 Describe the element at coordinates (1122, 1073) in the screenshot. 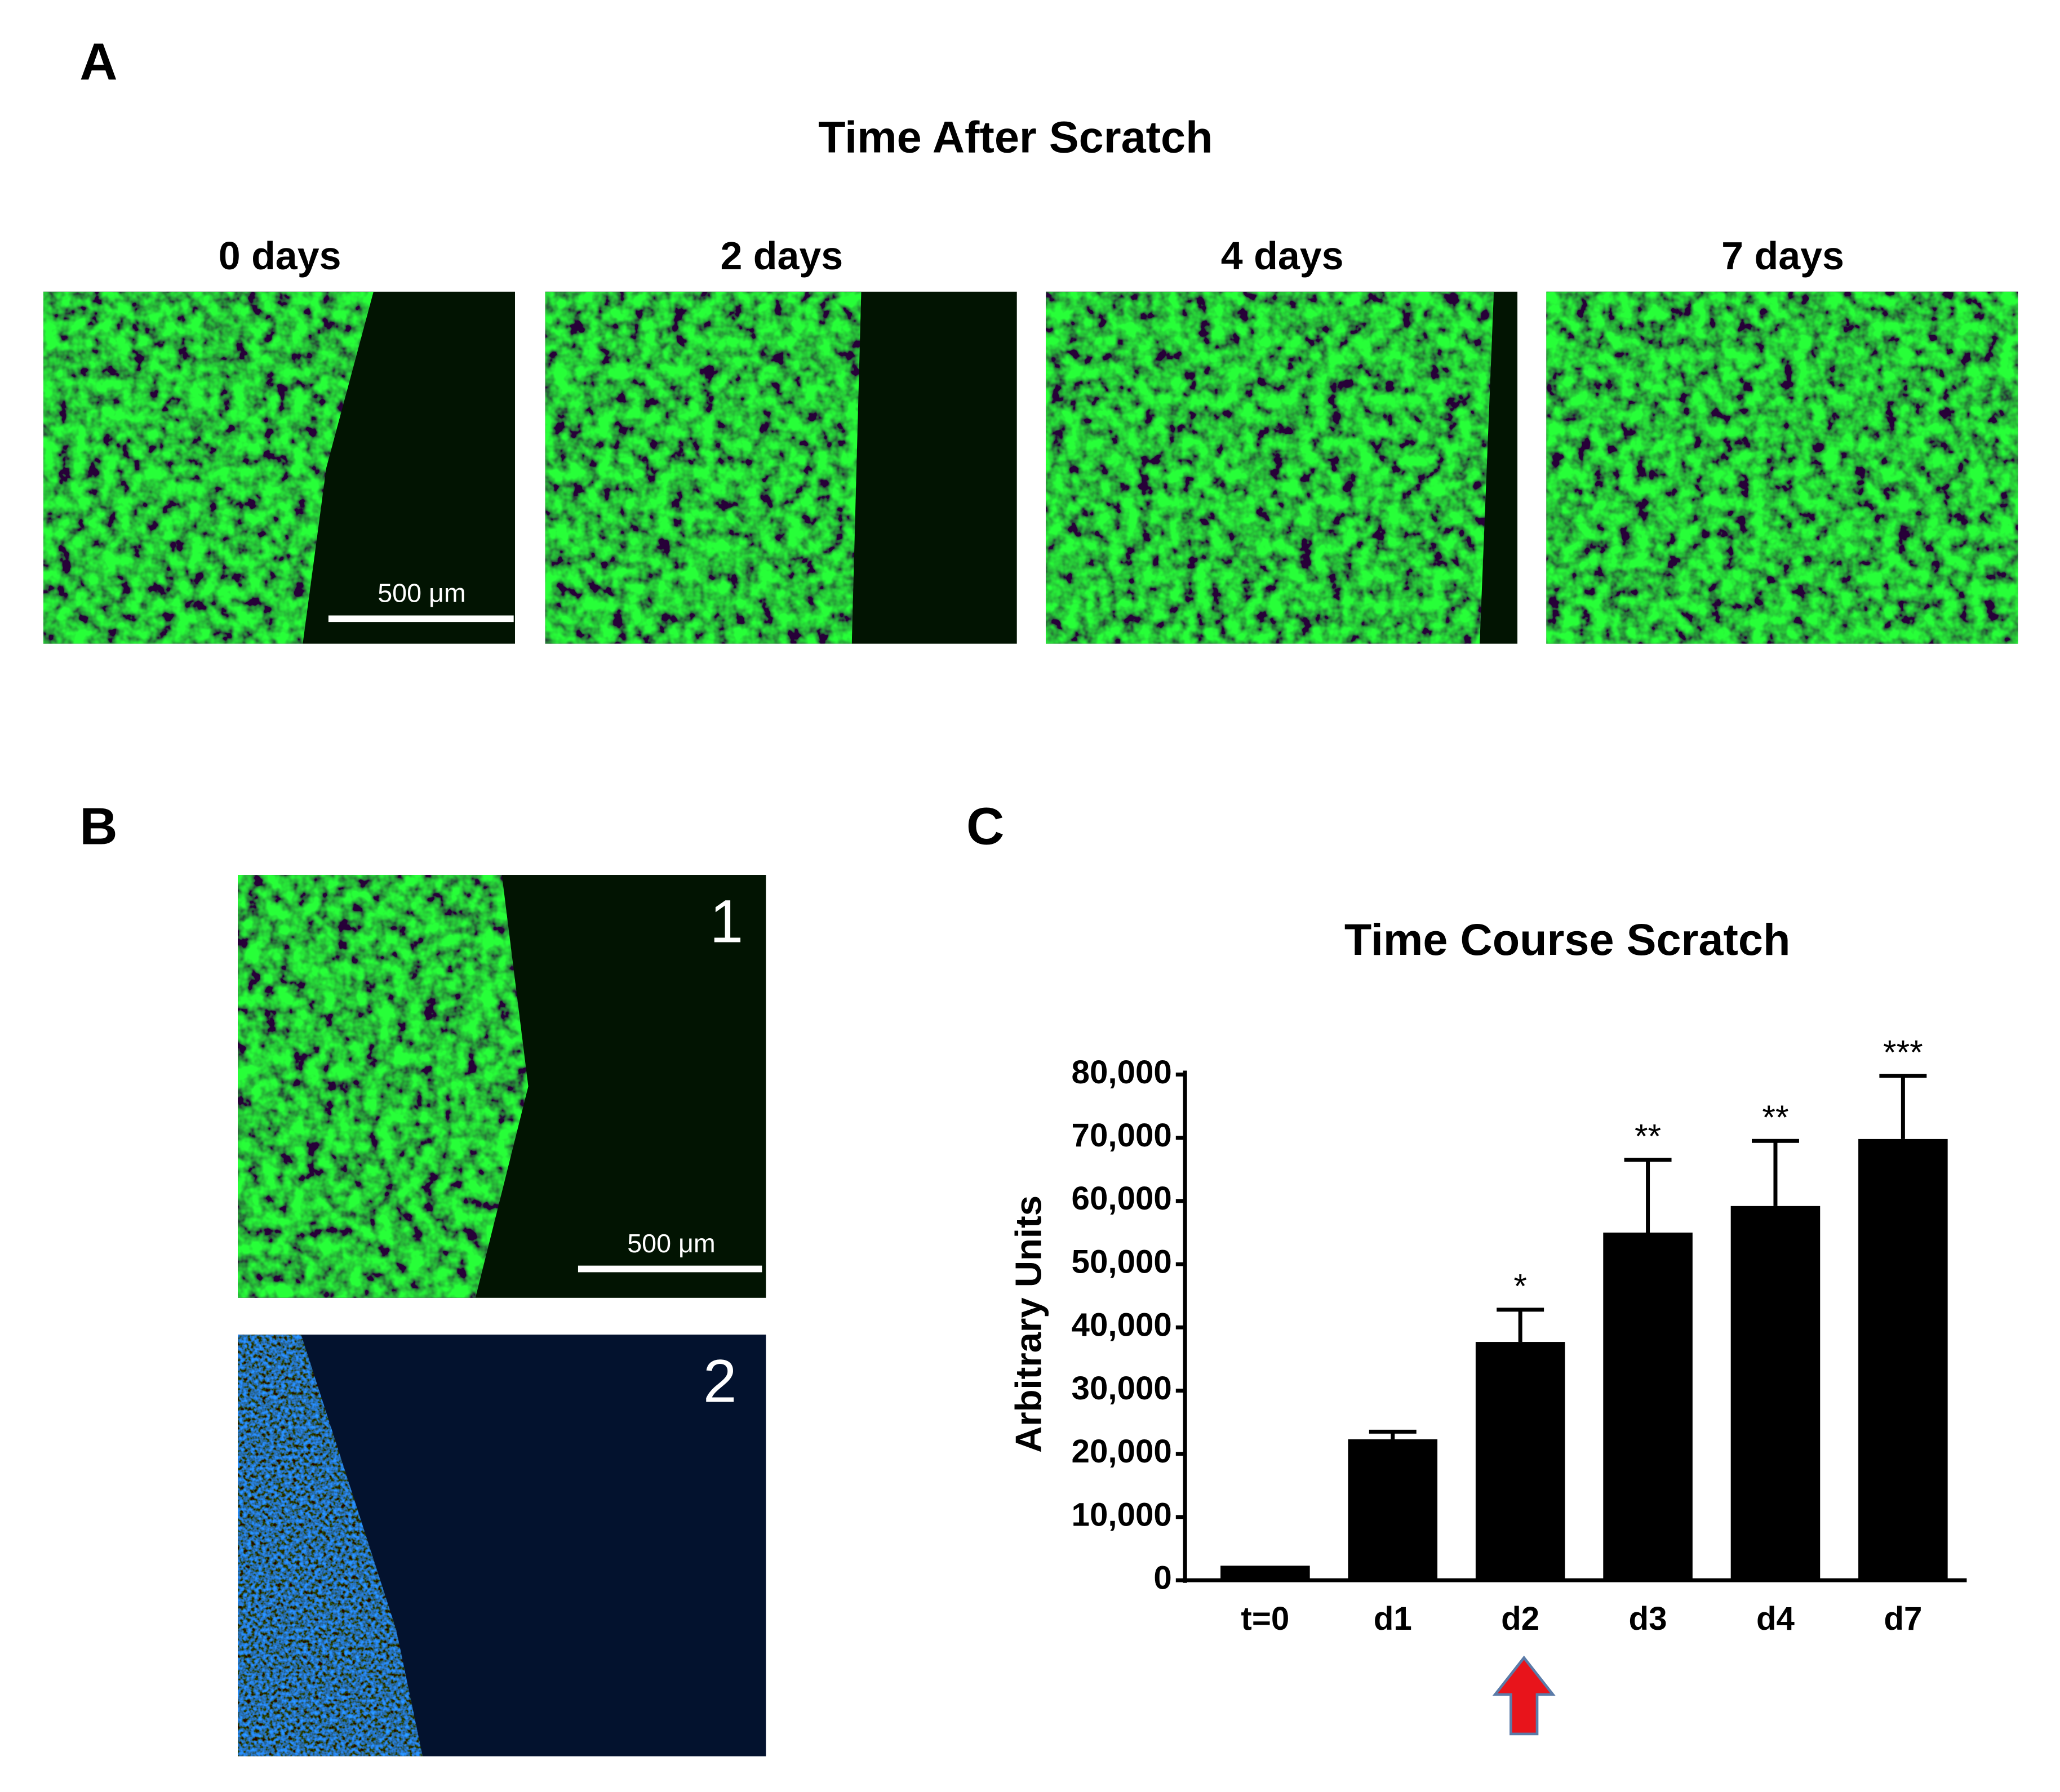

I see `y-tick-label: 80,000` at that location.